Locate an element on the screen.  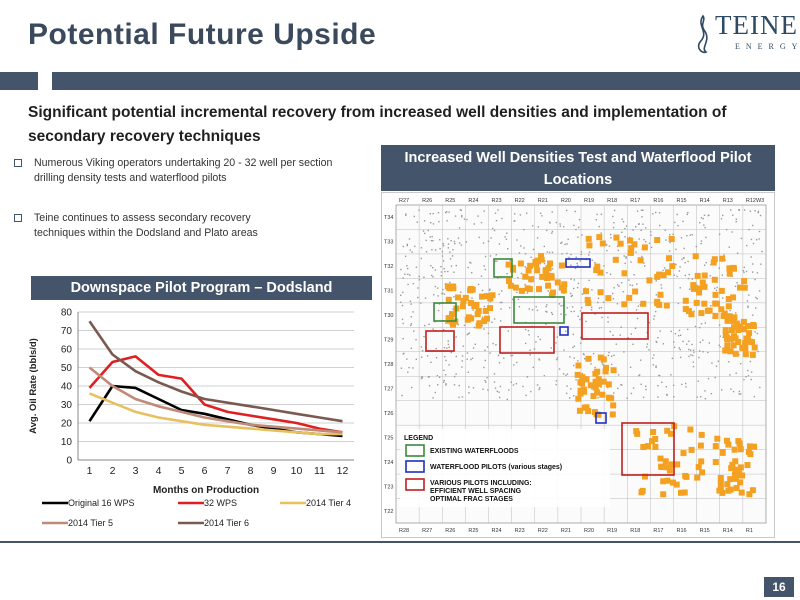
y-tick-label: 50 is located at coordinates (67, 368).